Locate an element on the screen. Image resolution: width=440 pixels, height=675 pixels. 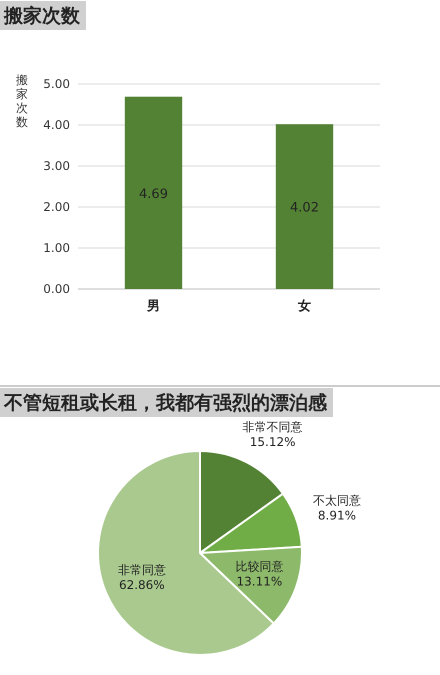
data-label: 13.11% is located at coordinates (259, 581).